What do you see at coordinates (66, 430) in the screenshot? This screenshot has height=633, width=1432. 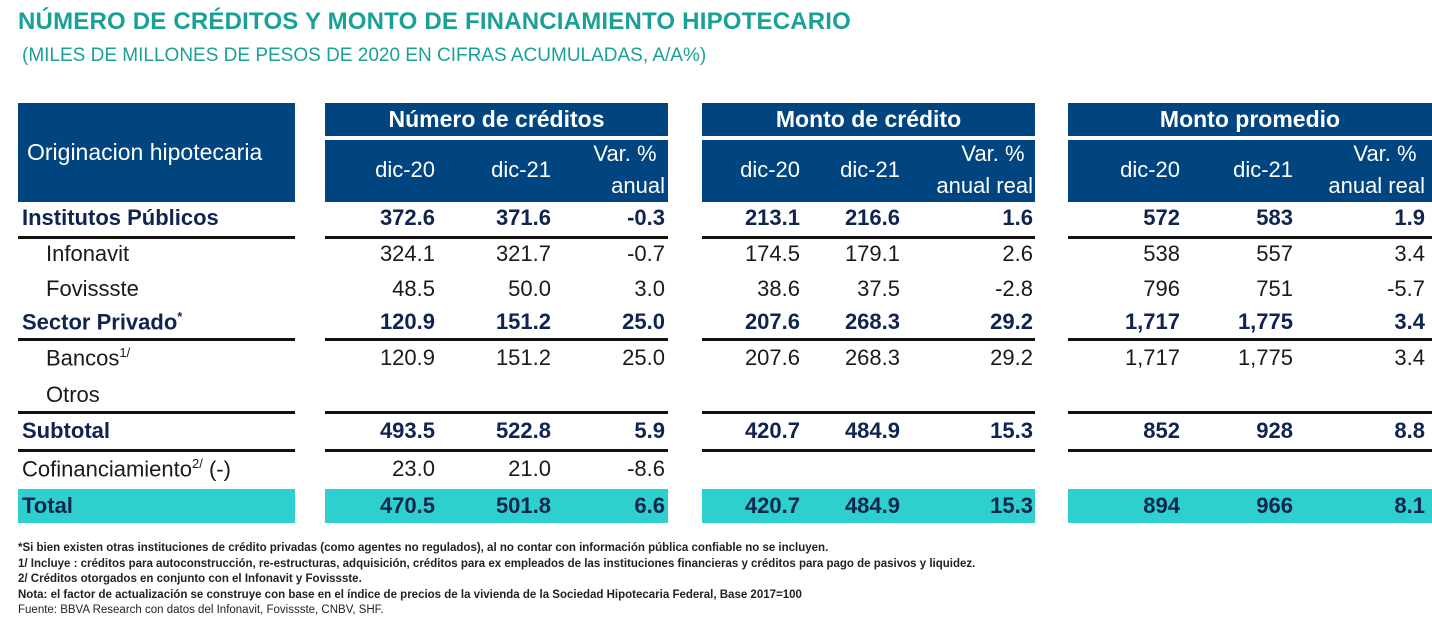 I see `row-label: Subtotal` at bounding box center [66, 430].